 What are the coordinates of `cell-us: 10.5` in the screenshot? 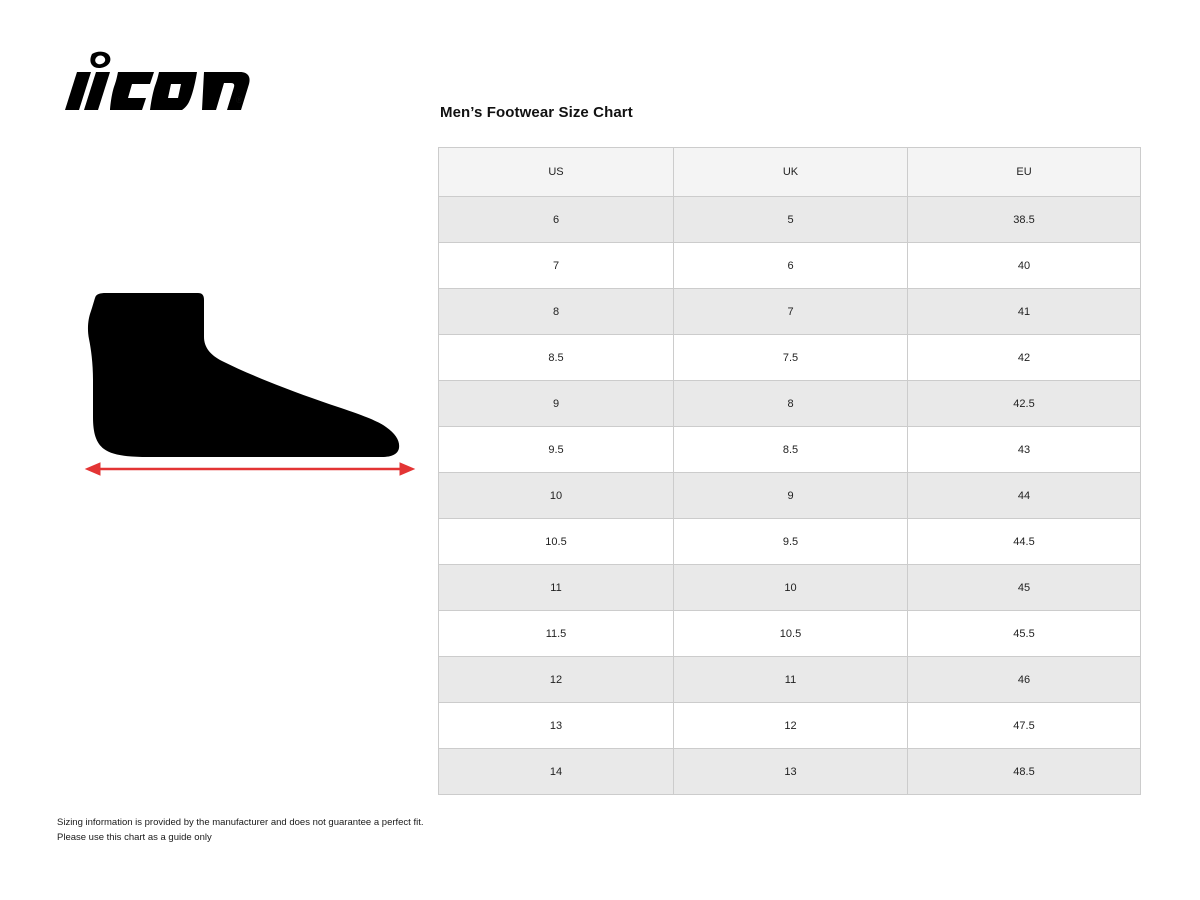 It's located at (556, 541).